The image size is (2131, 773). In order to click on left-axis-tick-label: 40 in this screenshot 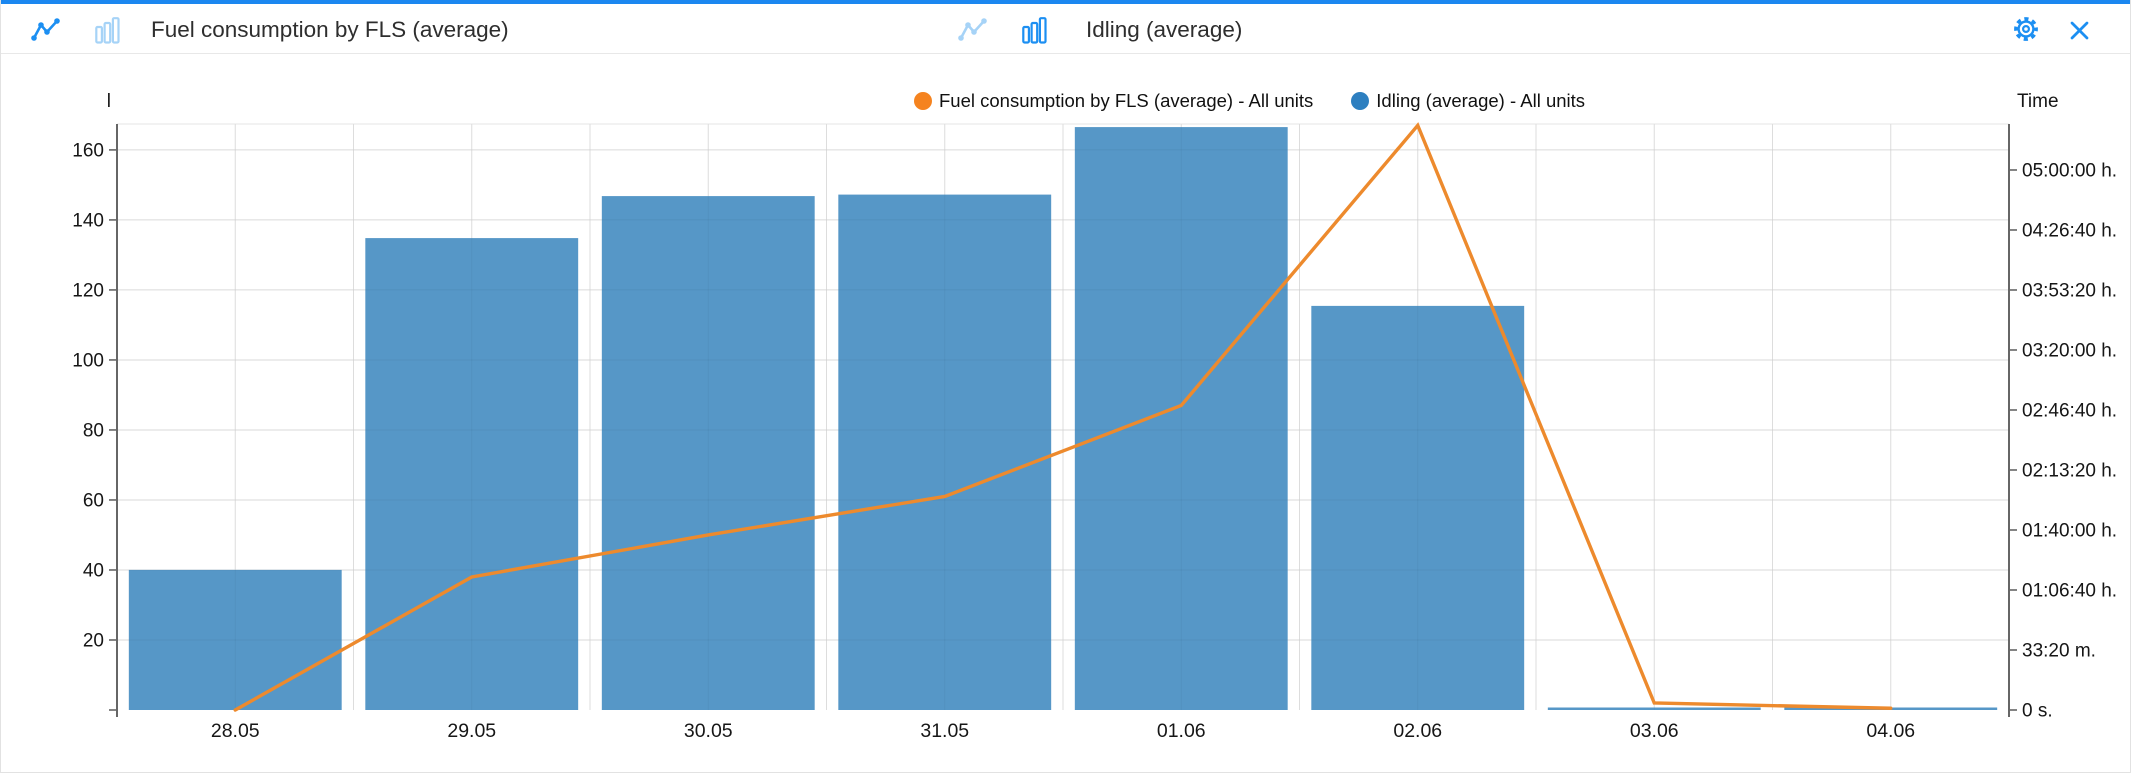, I will do `click(93, 570)`.